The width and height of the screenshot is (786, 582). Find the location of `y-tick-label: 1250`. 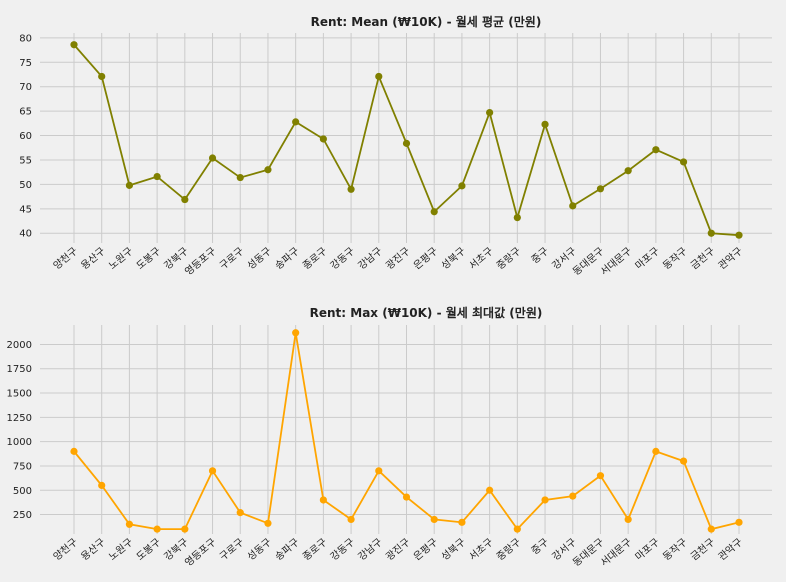

y-tick-label: 1250 is located at coordinates (19, 418).